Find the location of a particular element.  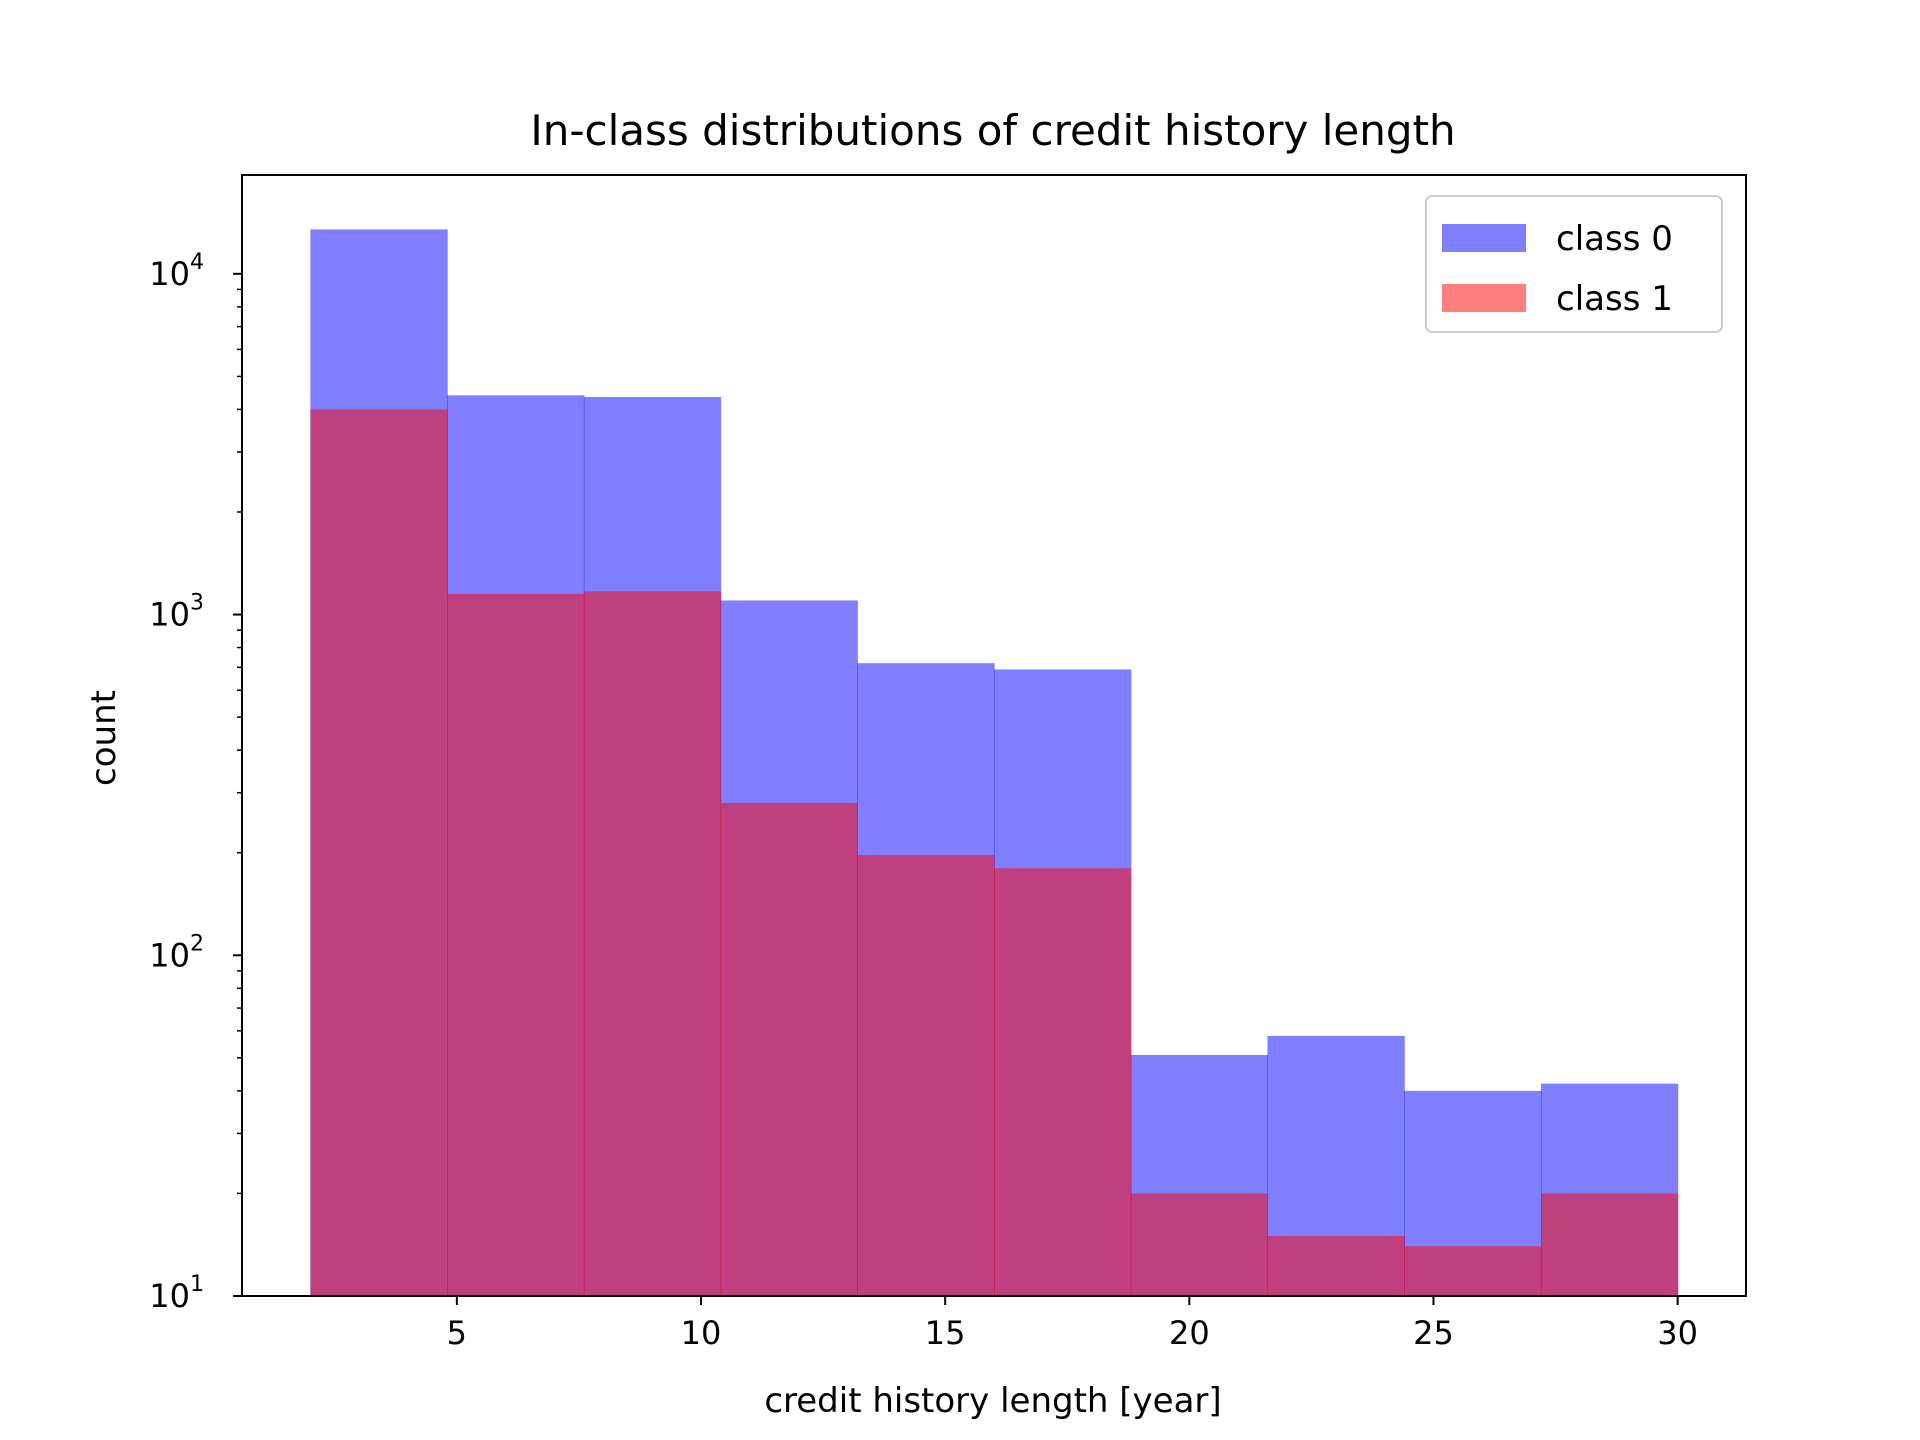

x-axis-label: credit history length [year] is located at coordinates (992, 1401).